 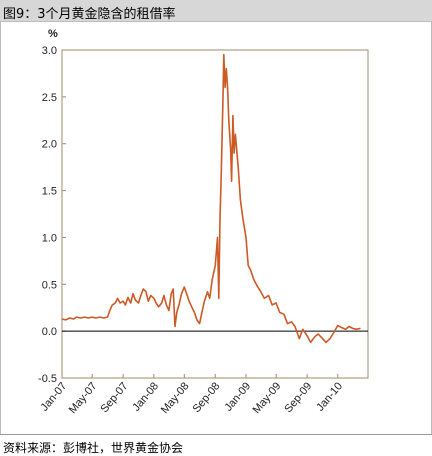 I want to click on y-tick-label: -0.5, so click(x=47, y=379).